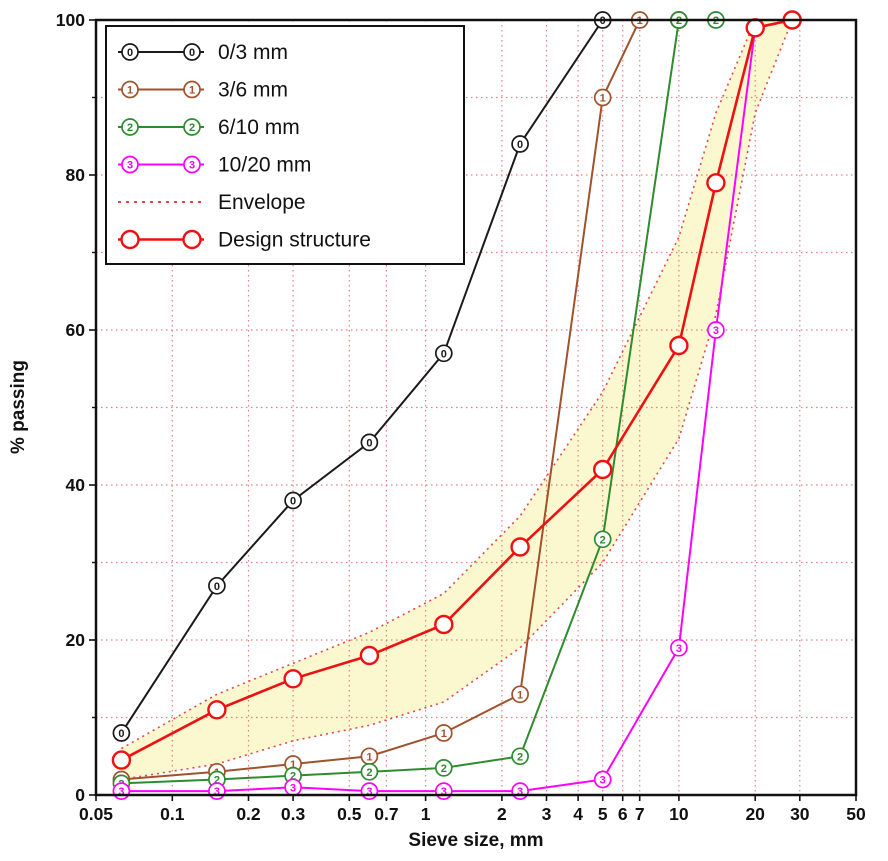 The height and width of the screenshot is (861, 888). What do you see at coordinates (253, 52) in the screenshot?
I see `svg-text: 0/3 mm` at bounding box center [253, 52].